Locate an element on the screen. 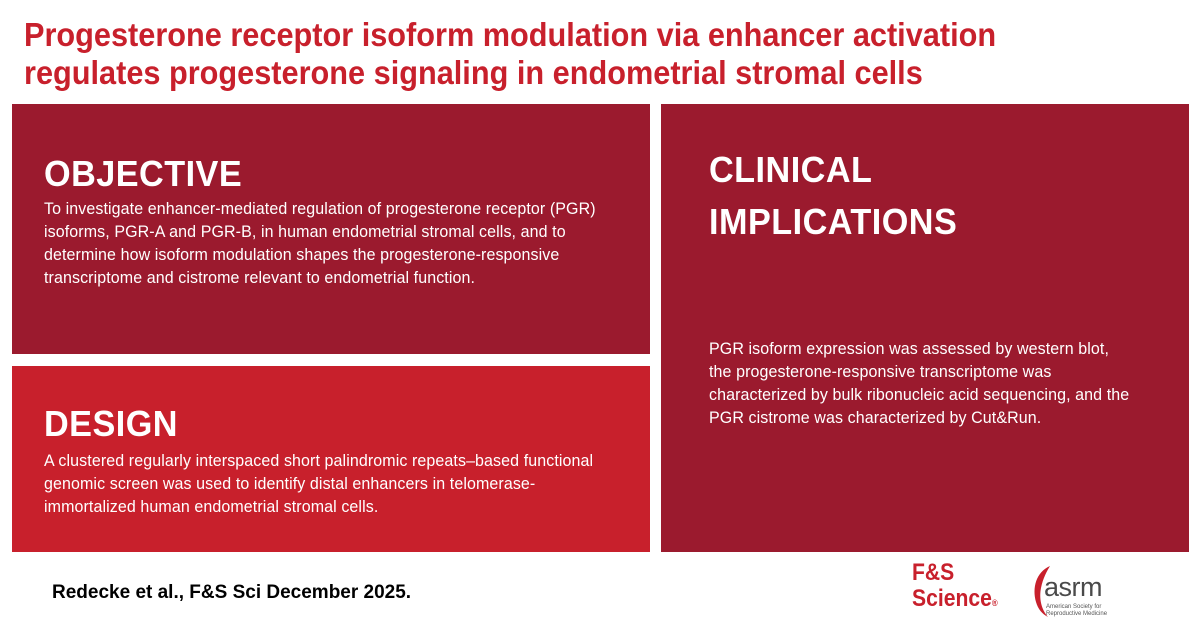 The height and width of the screenshot is (630, 1200). clinical-heading-line1: CLINICAL is located at coordinates (791, 169).